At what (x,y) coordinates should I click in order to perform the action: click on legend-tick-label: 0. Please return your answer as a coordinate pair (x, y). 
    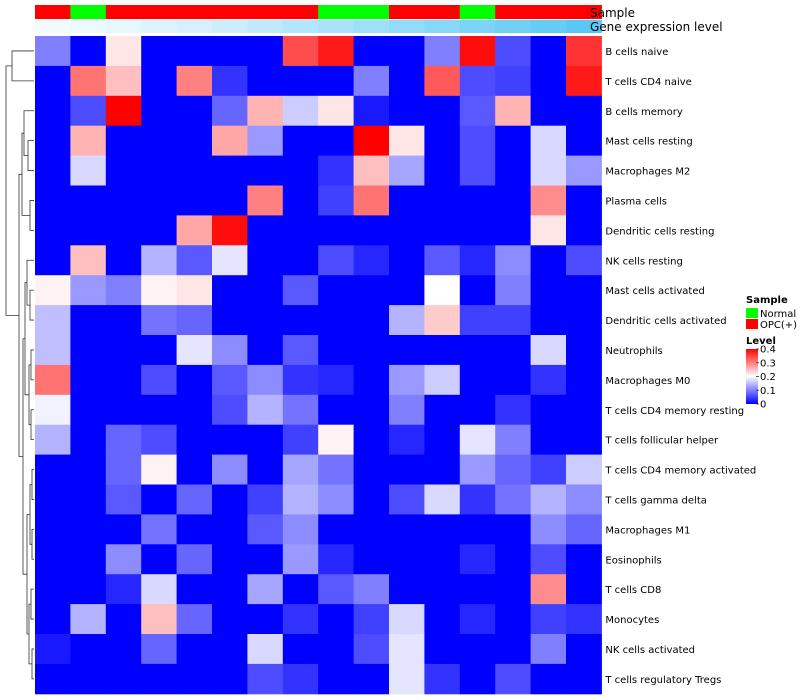
    Looking at the image, I should click on (763, 405).